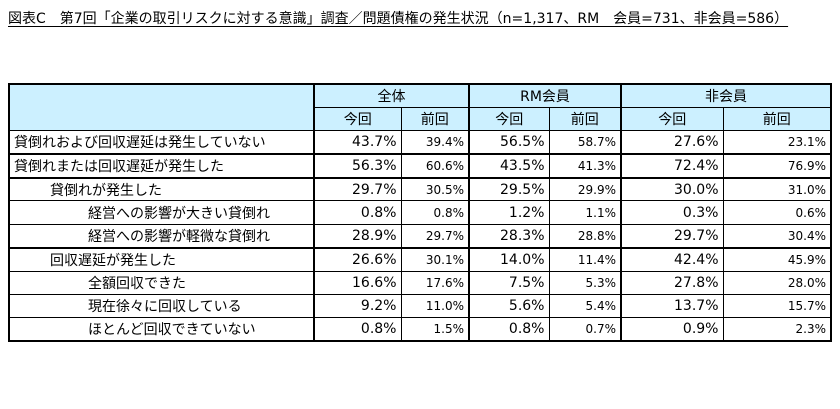  What do you see at coordinates (585, 329) in the screenshot?
I see `value-cell: 0.7%` at bounding box center [585, 329].